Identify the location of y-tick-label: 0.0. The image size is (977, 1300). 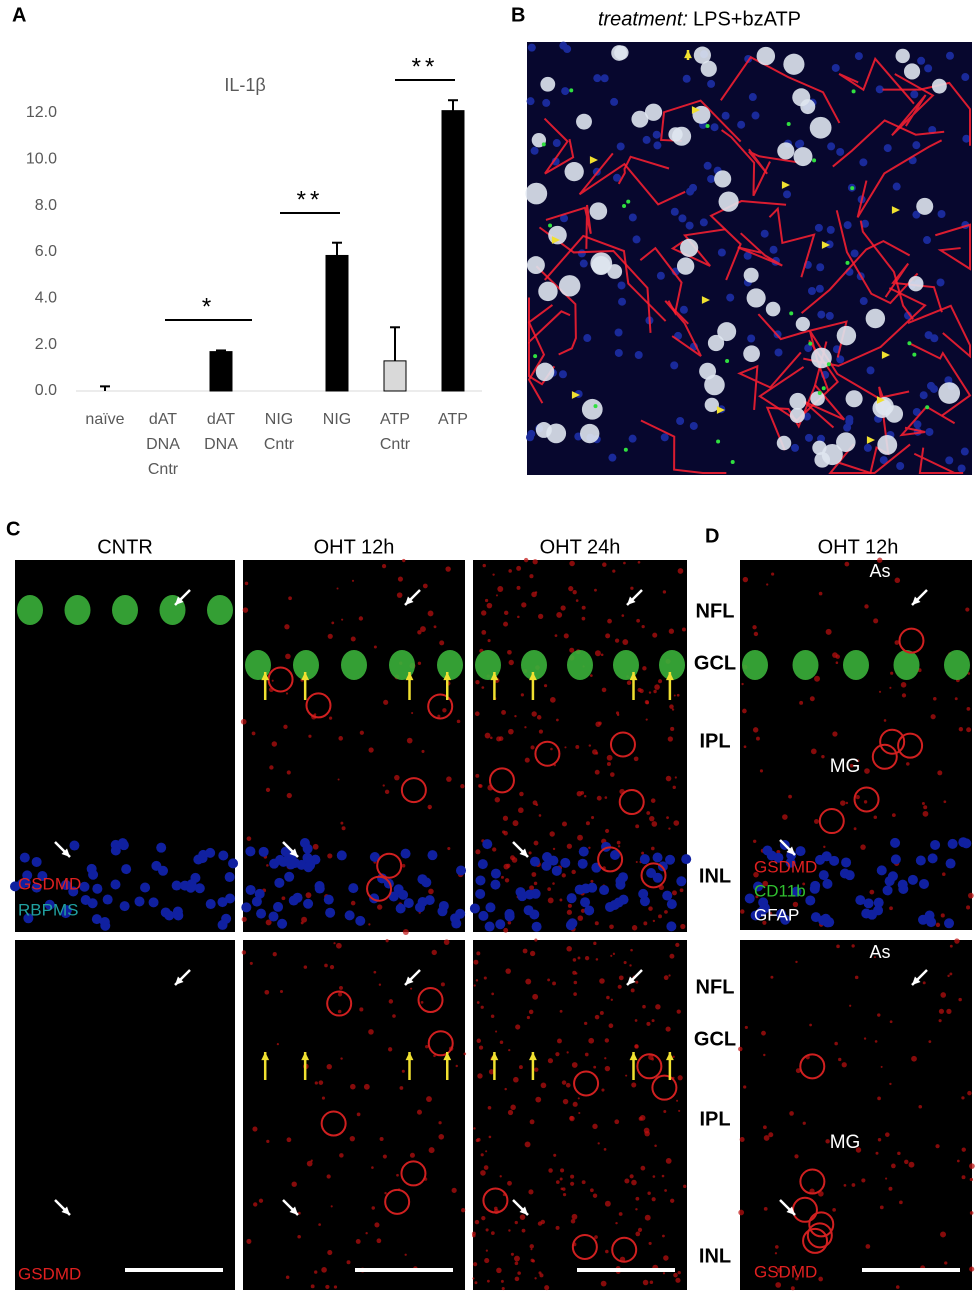
(46, 390).